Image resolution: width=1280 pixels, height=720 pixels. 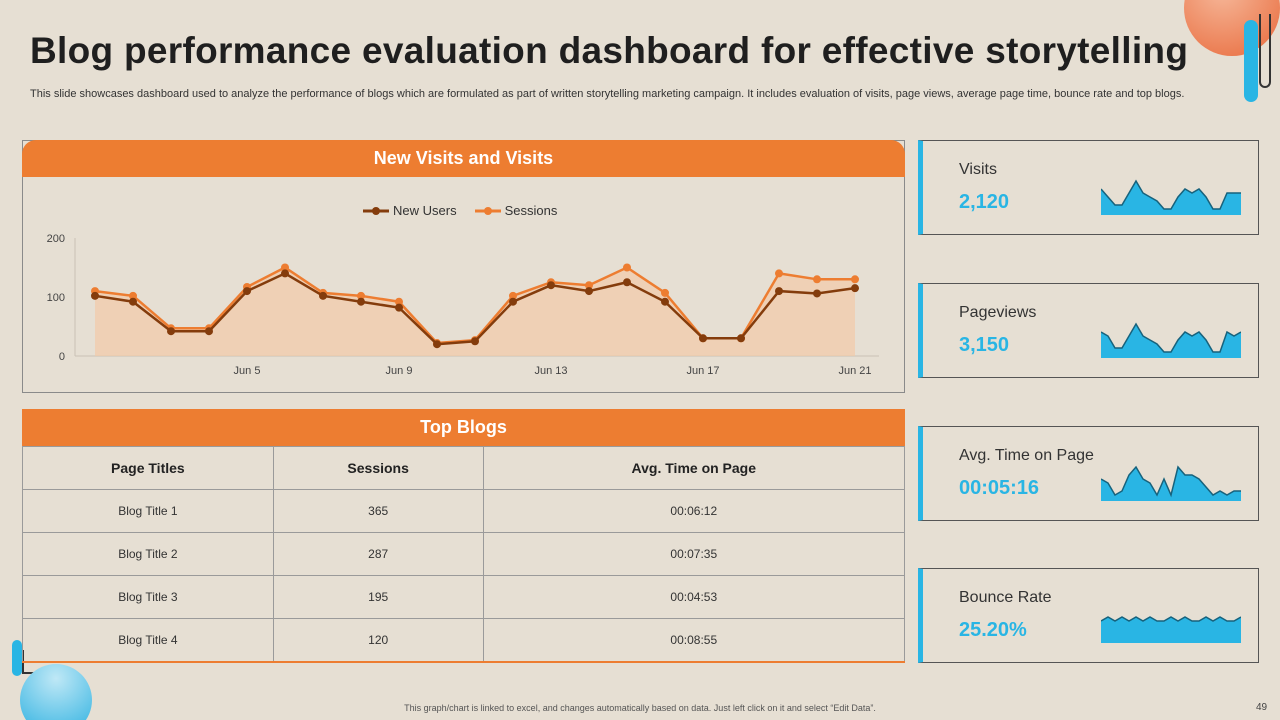 What do you see at coordinates (1088, 615) in the screenshot?
I see `kpi-card-bounce-rate: Bounce Rate 25.20%` at bounding box center [1088, 615].